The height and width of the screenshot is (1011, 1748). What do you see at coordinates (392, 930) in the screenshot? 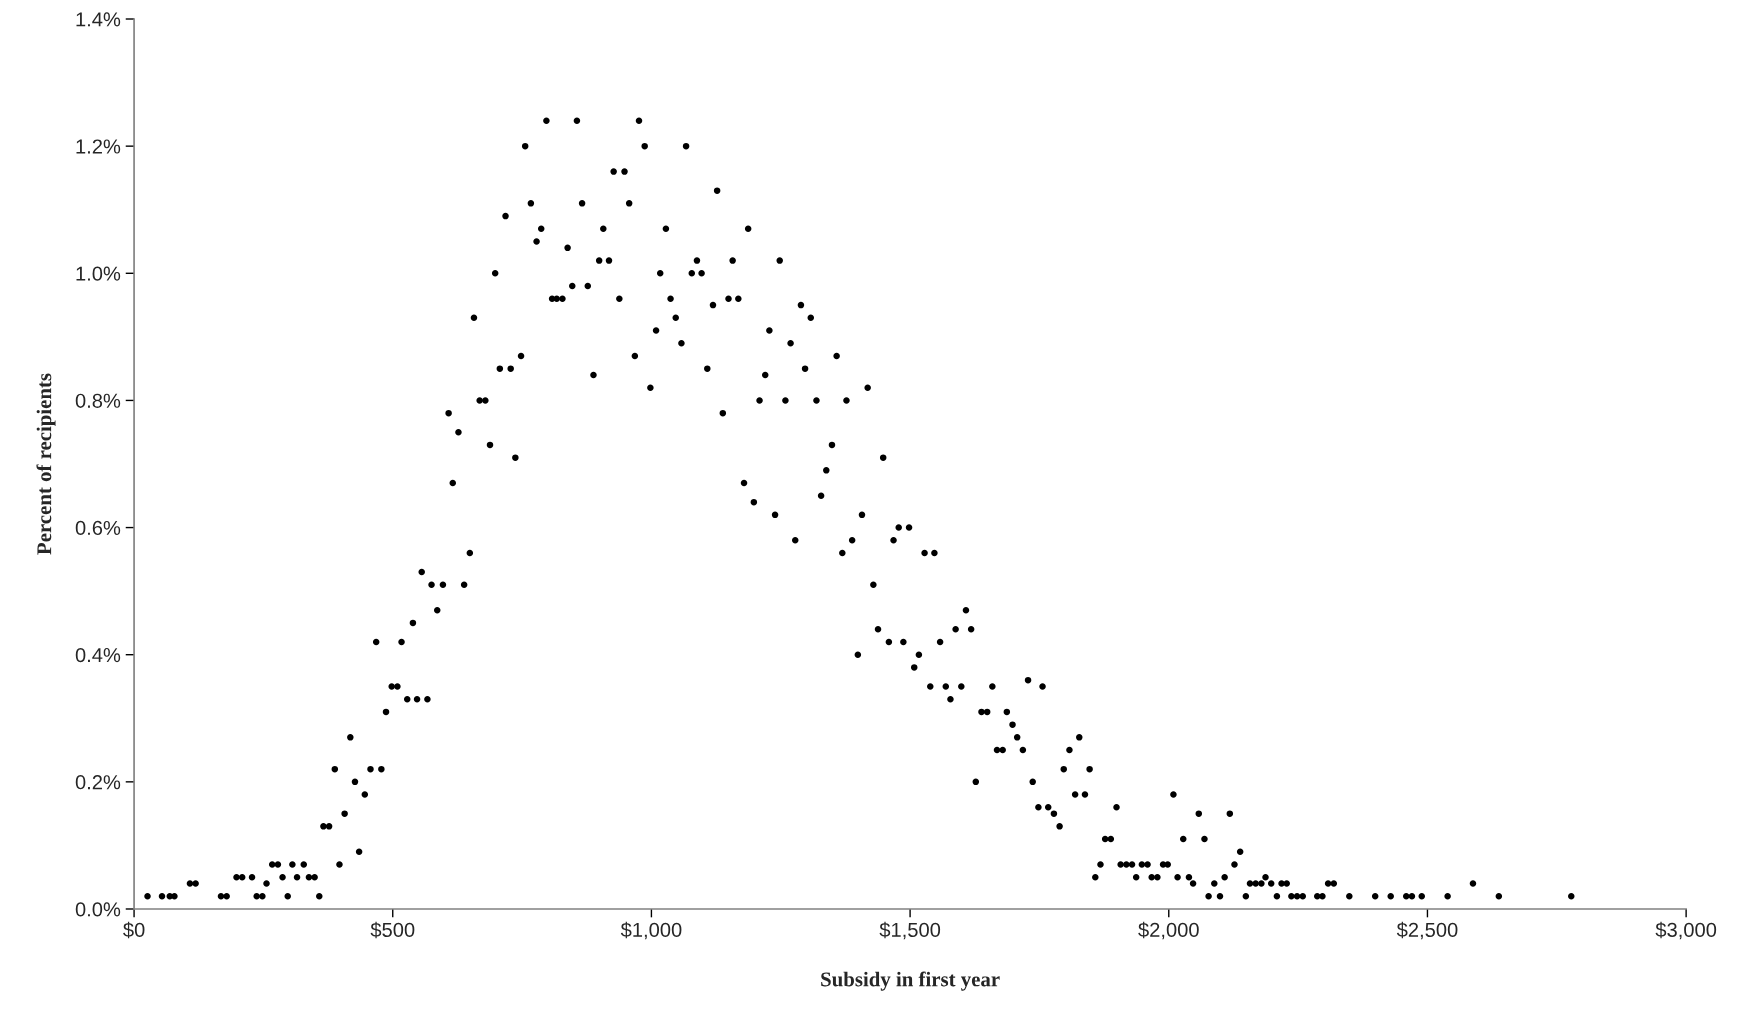
I see `x-tick-label: $500` at bounding box center [392, 930].